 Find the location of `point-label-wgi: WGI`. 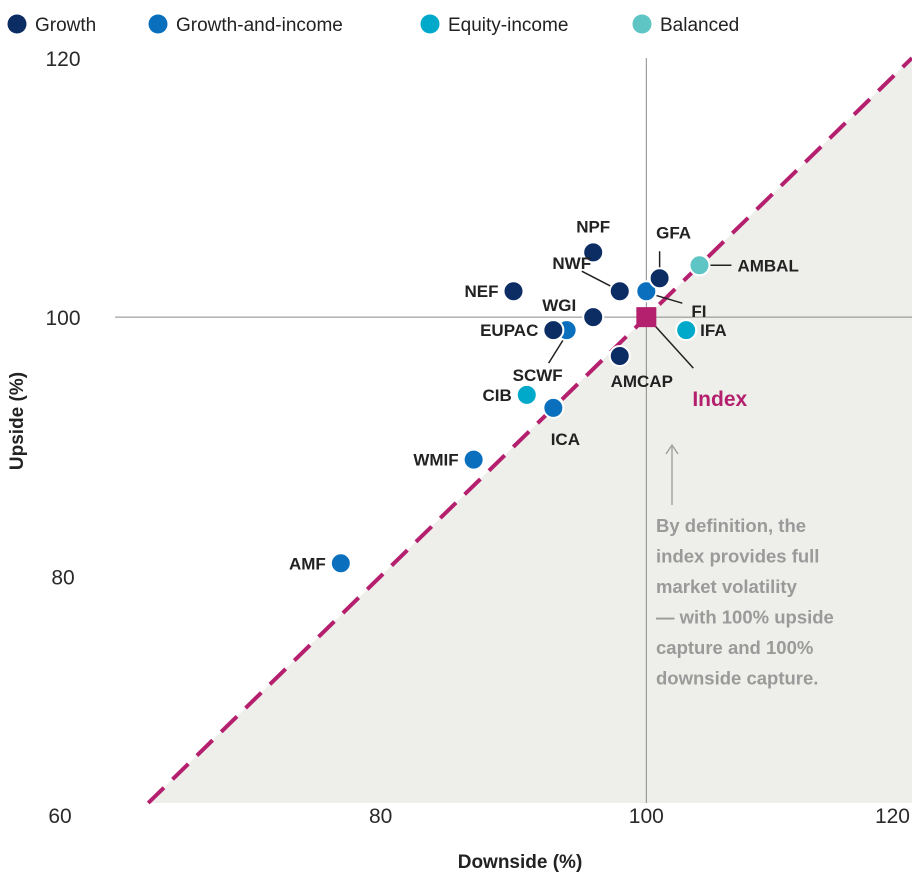

point-label-wgi: WGI is located at coordinates (559, 305).